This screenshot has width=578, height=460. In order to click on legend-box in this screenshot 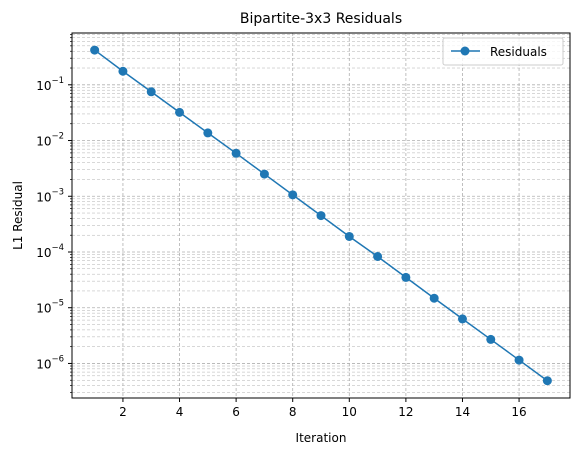, I will do `click(503, 51)`.